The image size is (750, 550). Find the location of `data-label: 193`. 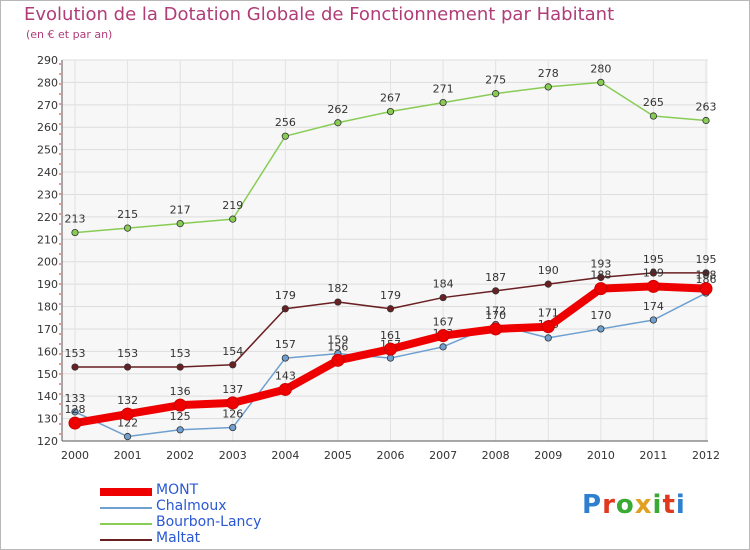

data-label: 193 is located at coordinates (600, 263).